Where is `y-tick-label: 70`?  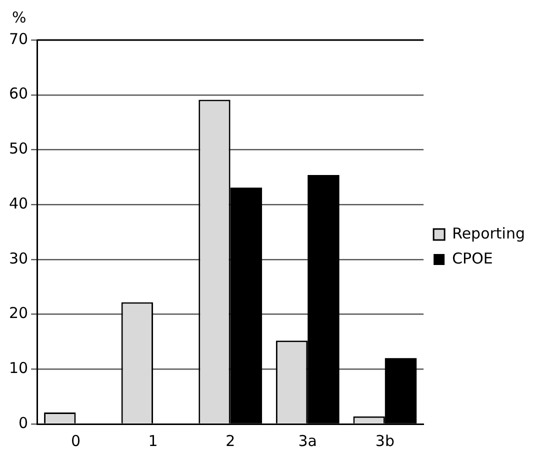
y-tick-label: 70 is located at coordinates (18, 39).